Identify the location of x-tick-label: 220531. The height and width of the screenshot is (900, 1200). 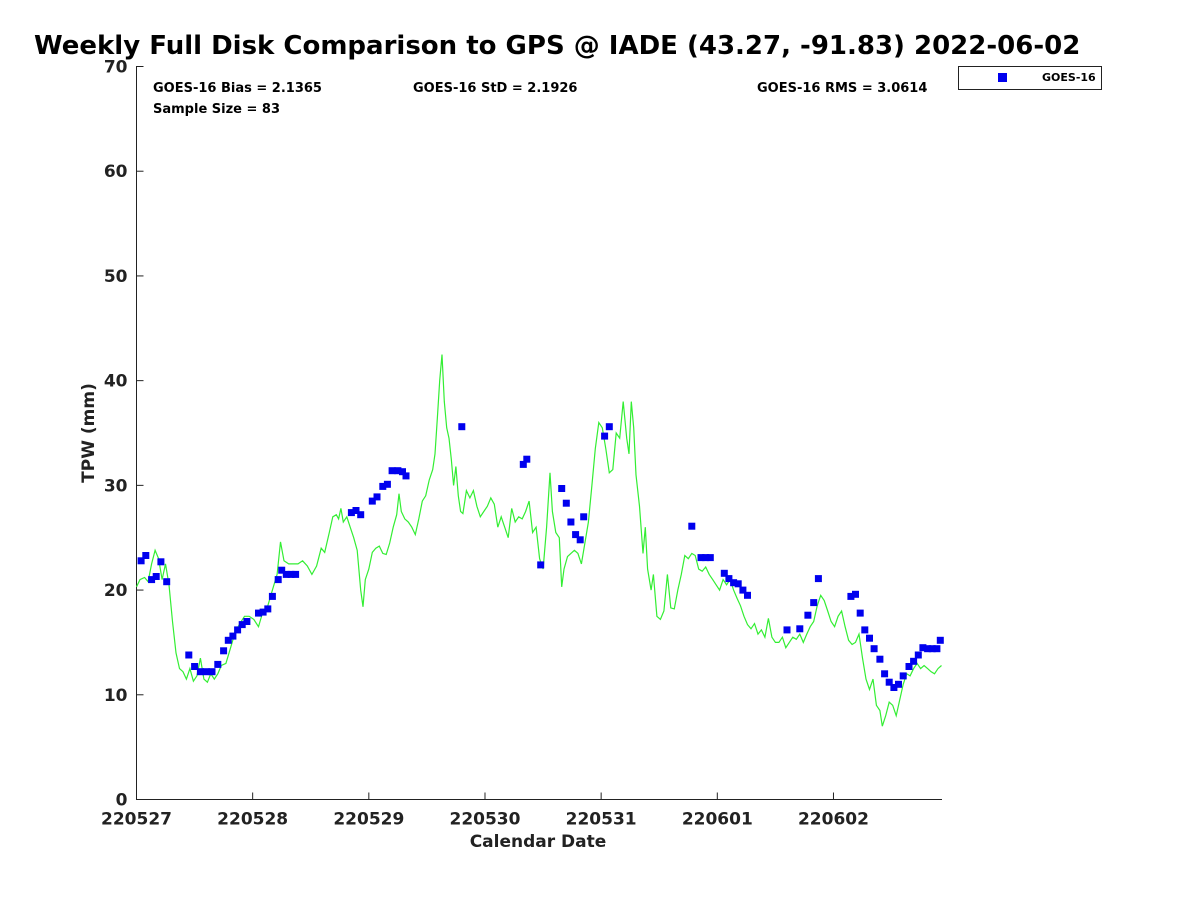
(601, 820).